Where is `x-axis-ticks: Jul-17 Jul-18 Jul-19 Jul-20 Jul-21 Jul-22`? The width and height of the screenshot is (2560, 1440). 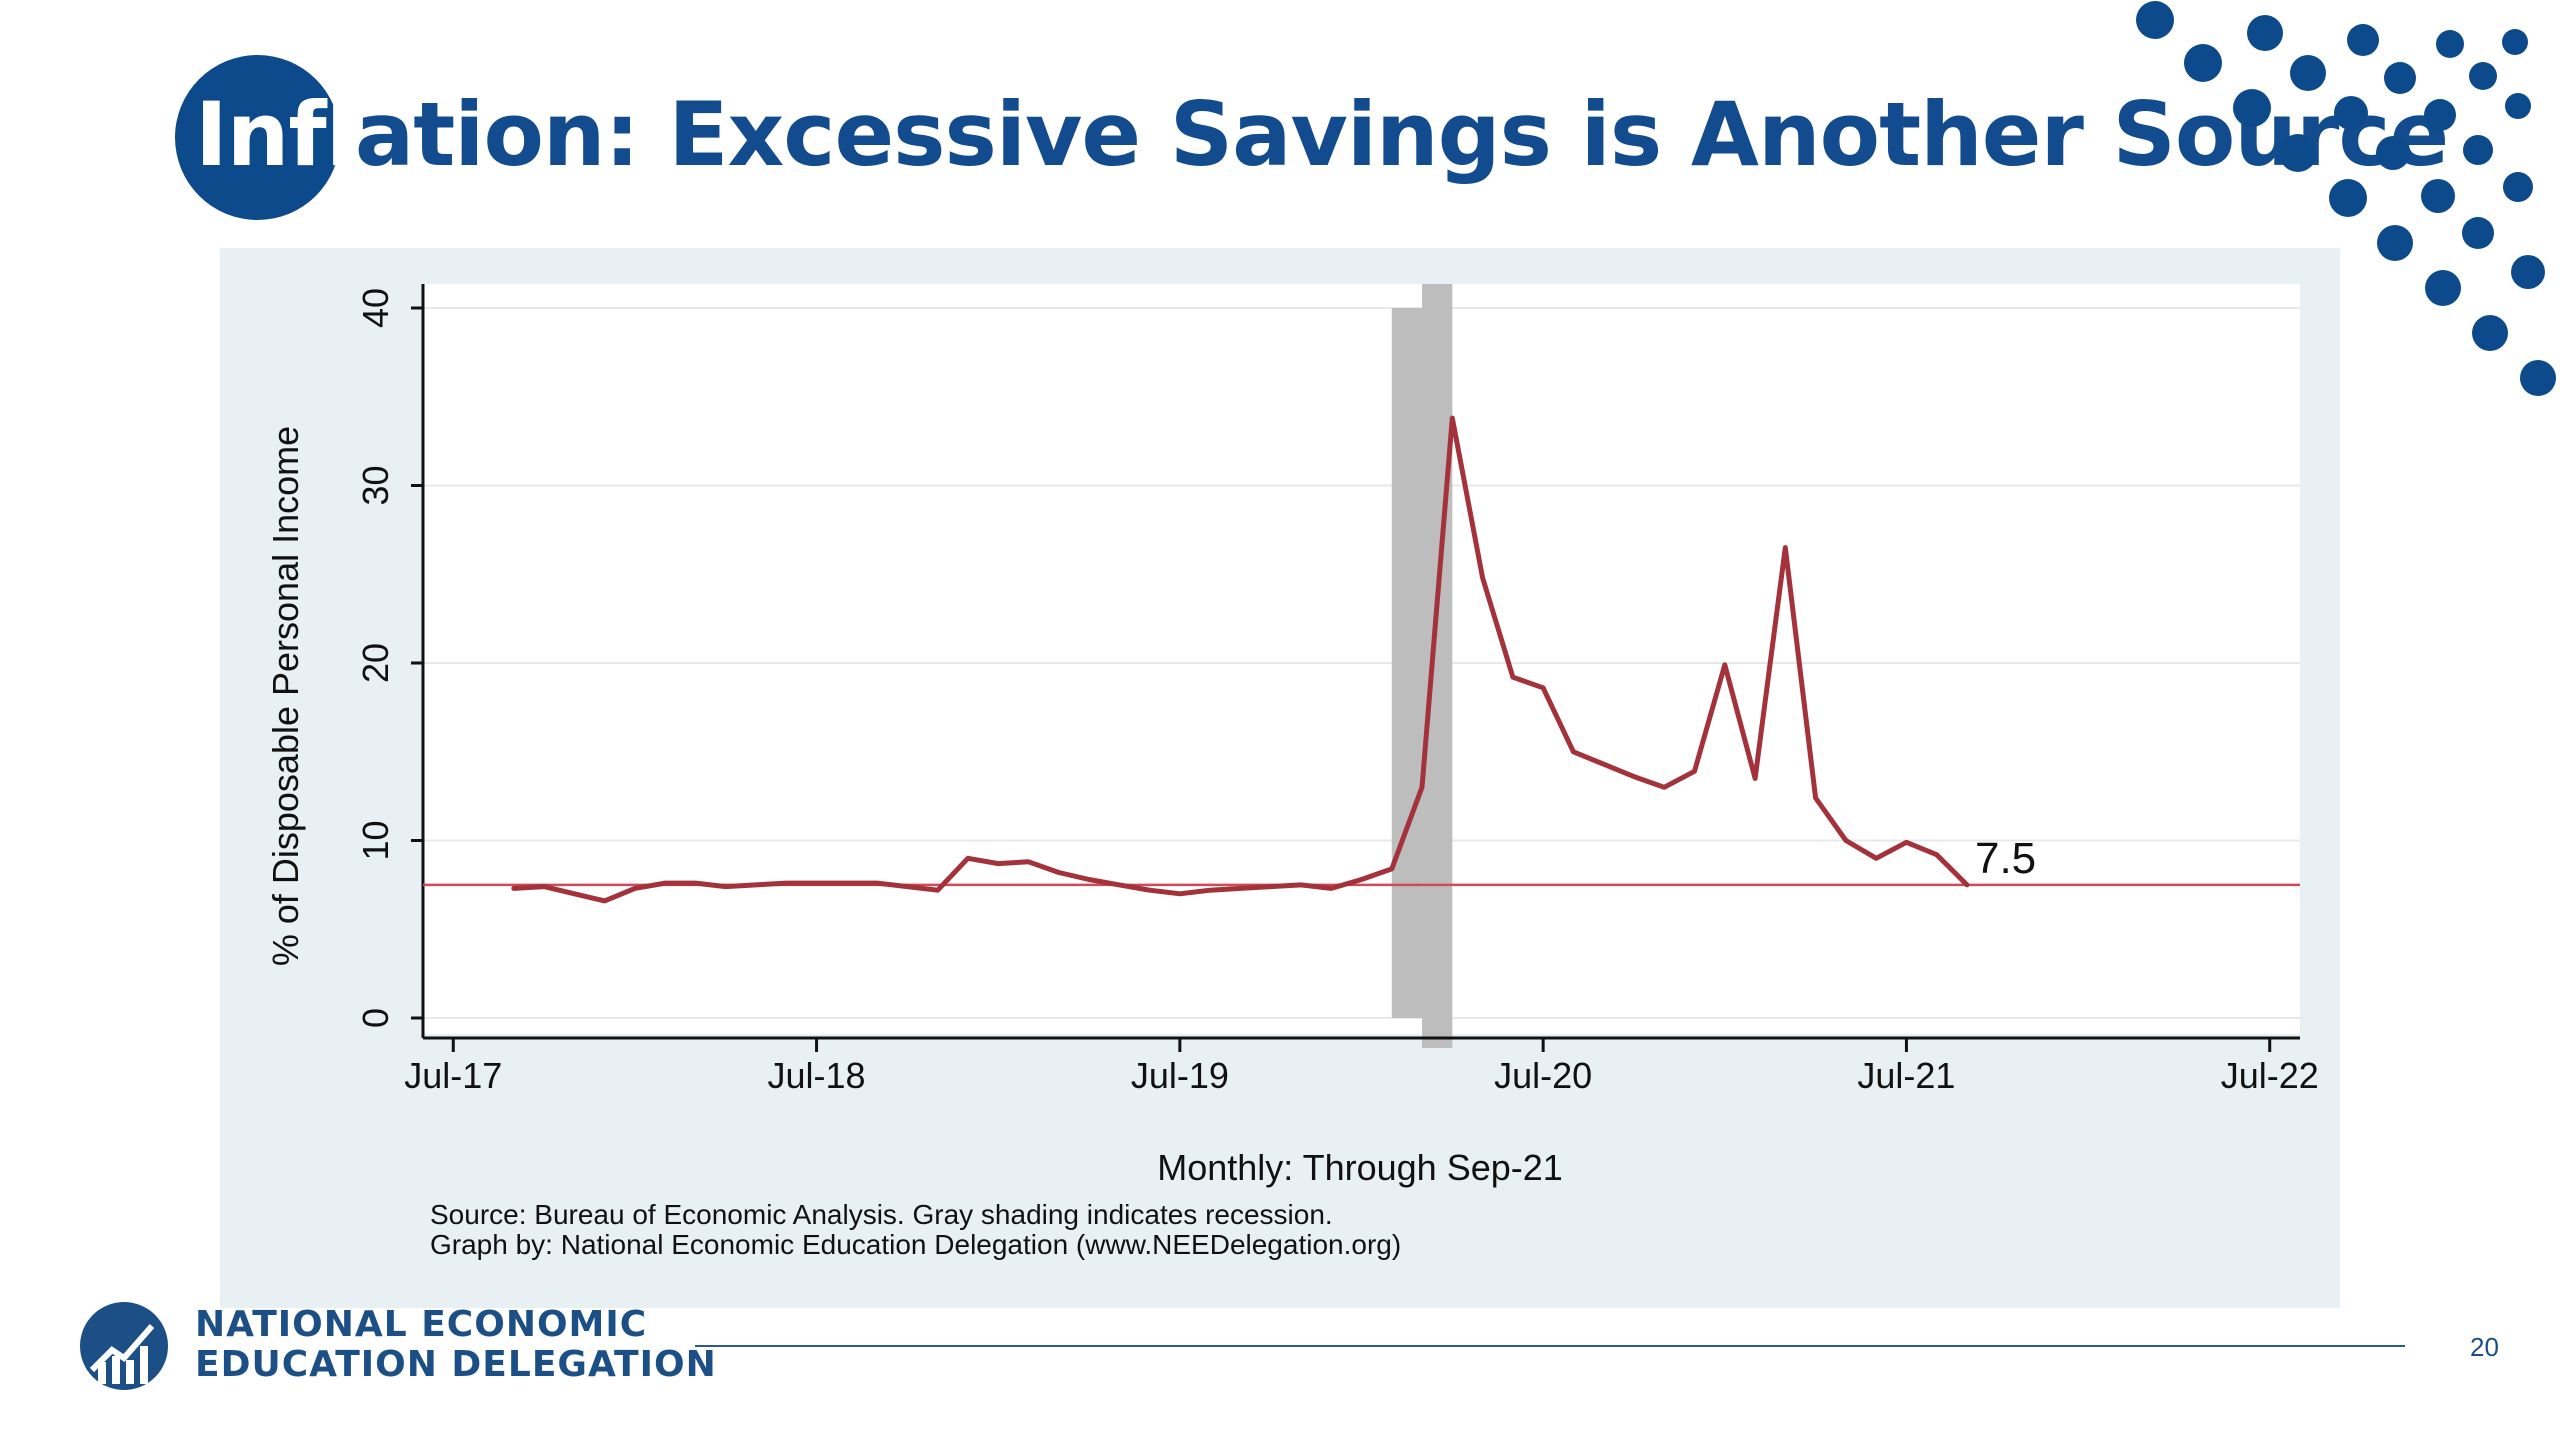 x-axis-ticks: Jul-17 Jul-18 Jul-19 Jul-20 Jul-21 Jul-22 is located at coordinates (1361, 1067).